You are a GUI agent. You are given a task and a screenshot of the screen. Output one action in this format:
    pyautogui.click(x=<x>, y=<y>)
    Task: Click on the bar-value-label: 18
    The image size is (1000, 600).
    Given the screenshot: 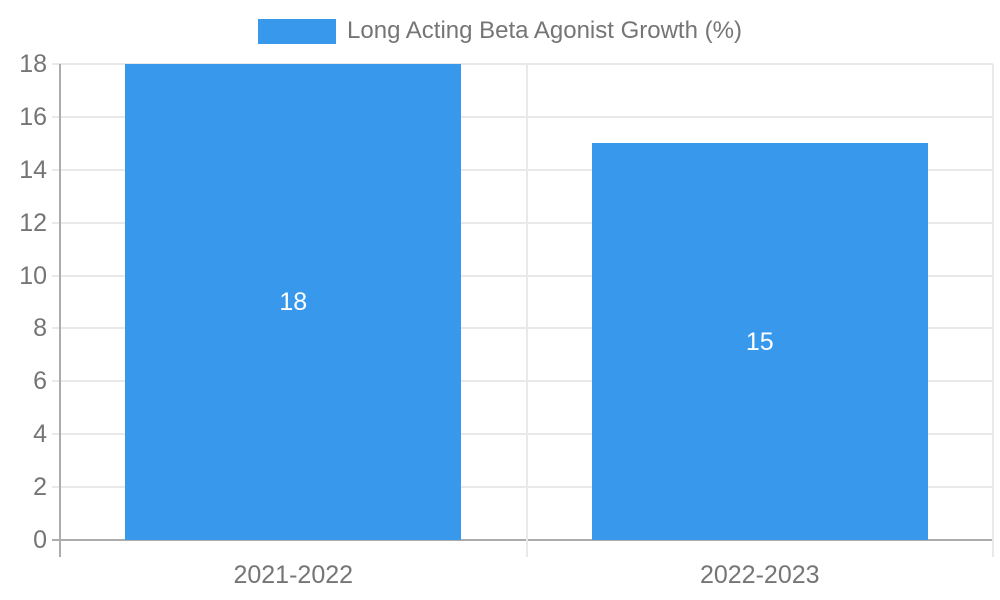 What is the action you would take?
    pyautogui.click(x=293, y=302)
    